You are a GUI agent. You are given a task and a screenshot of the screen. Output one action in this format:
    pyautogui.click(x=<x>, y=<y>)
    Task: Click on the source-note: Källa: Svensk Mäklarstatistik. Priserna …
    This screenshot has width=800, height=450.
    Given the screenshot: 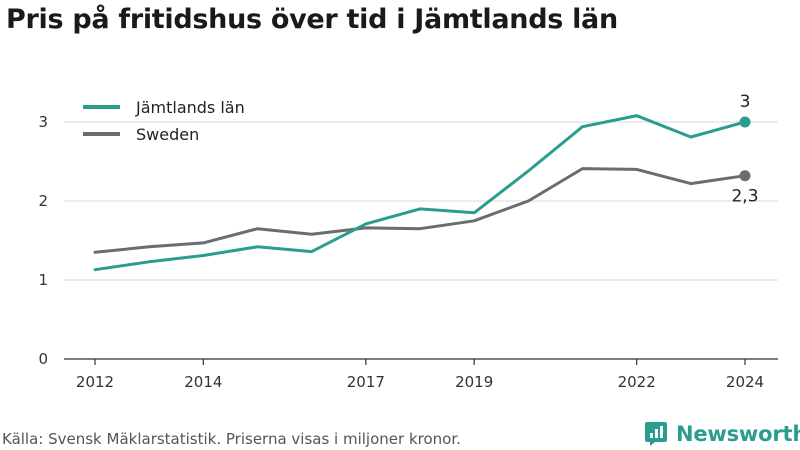 What is the action you would take?
    pyautogui.click(x=231, y=439)
    